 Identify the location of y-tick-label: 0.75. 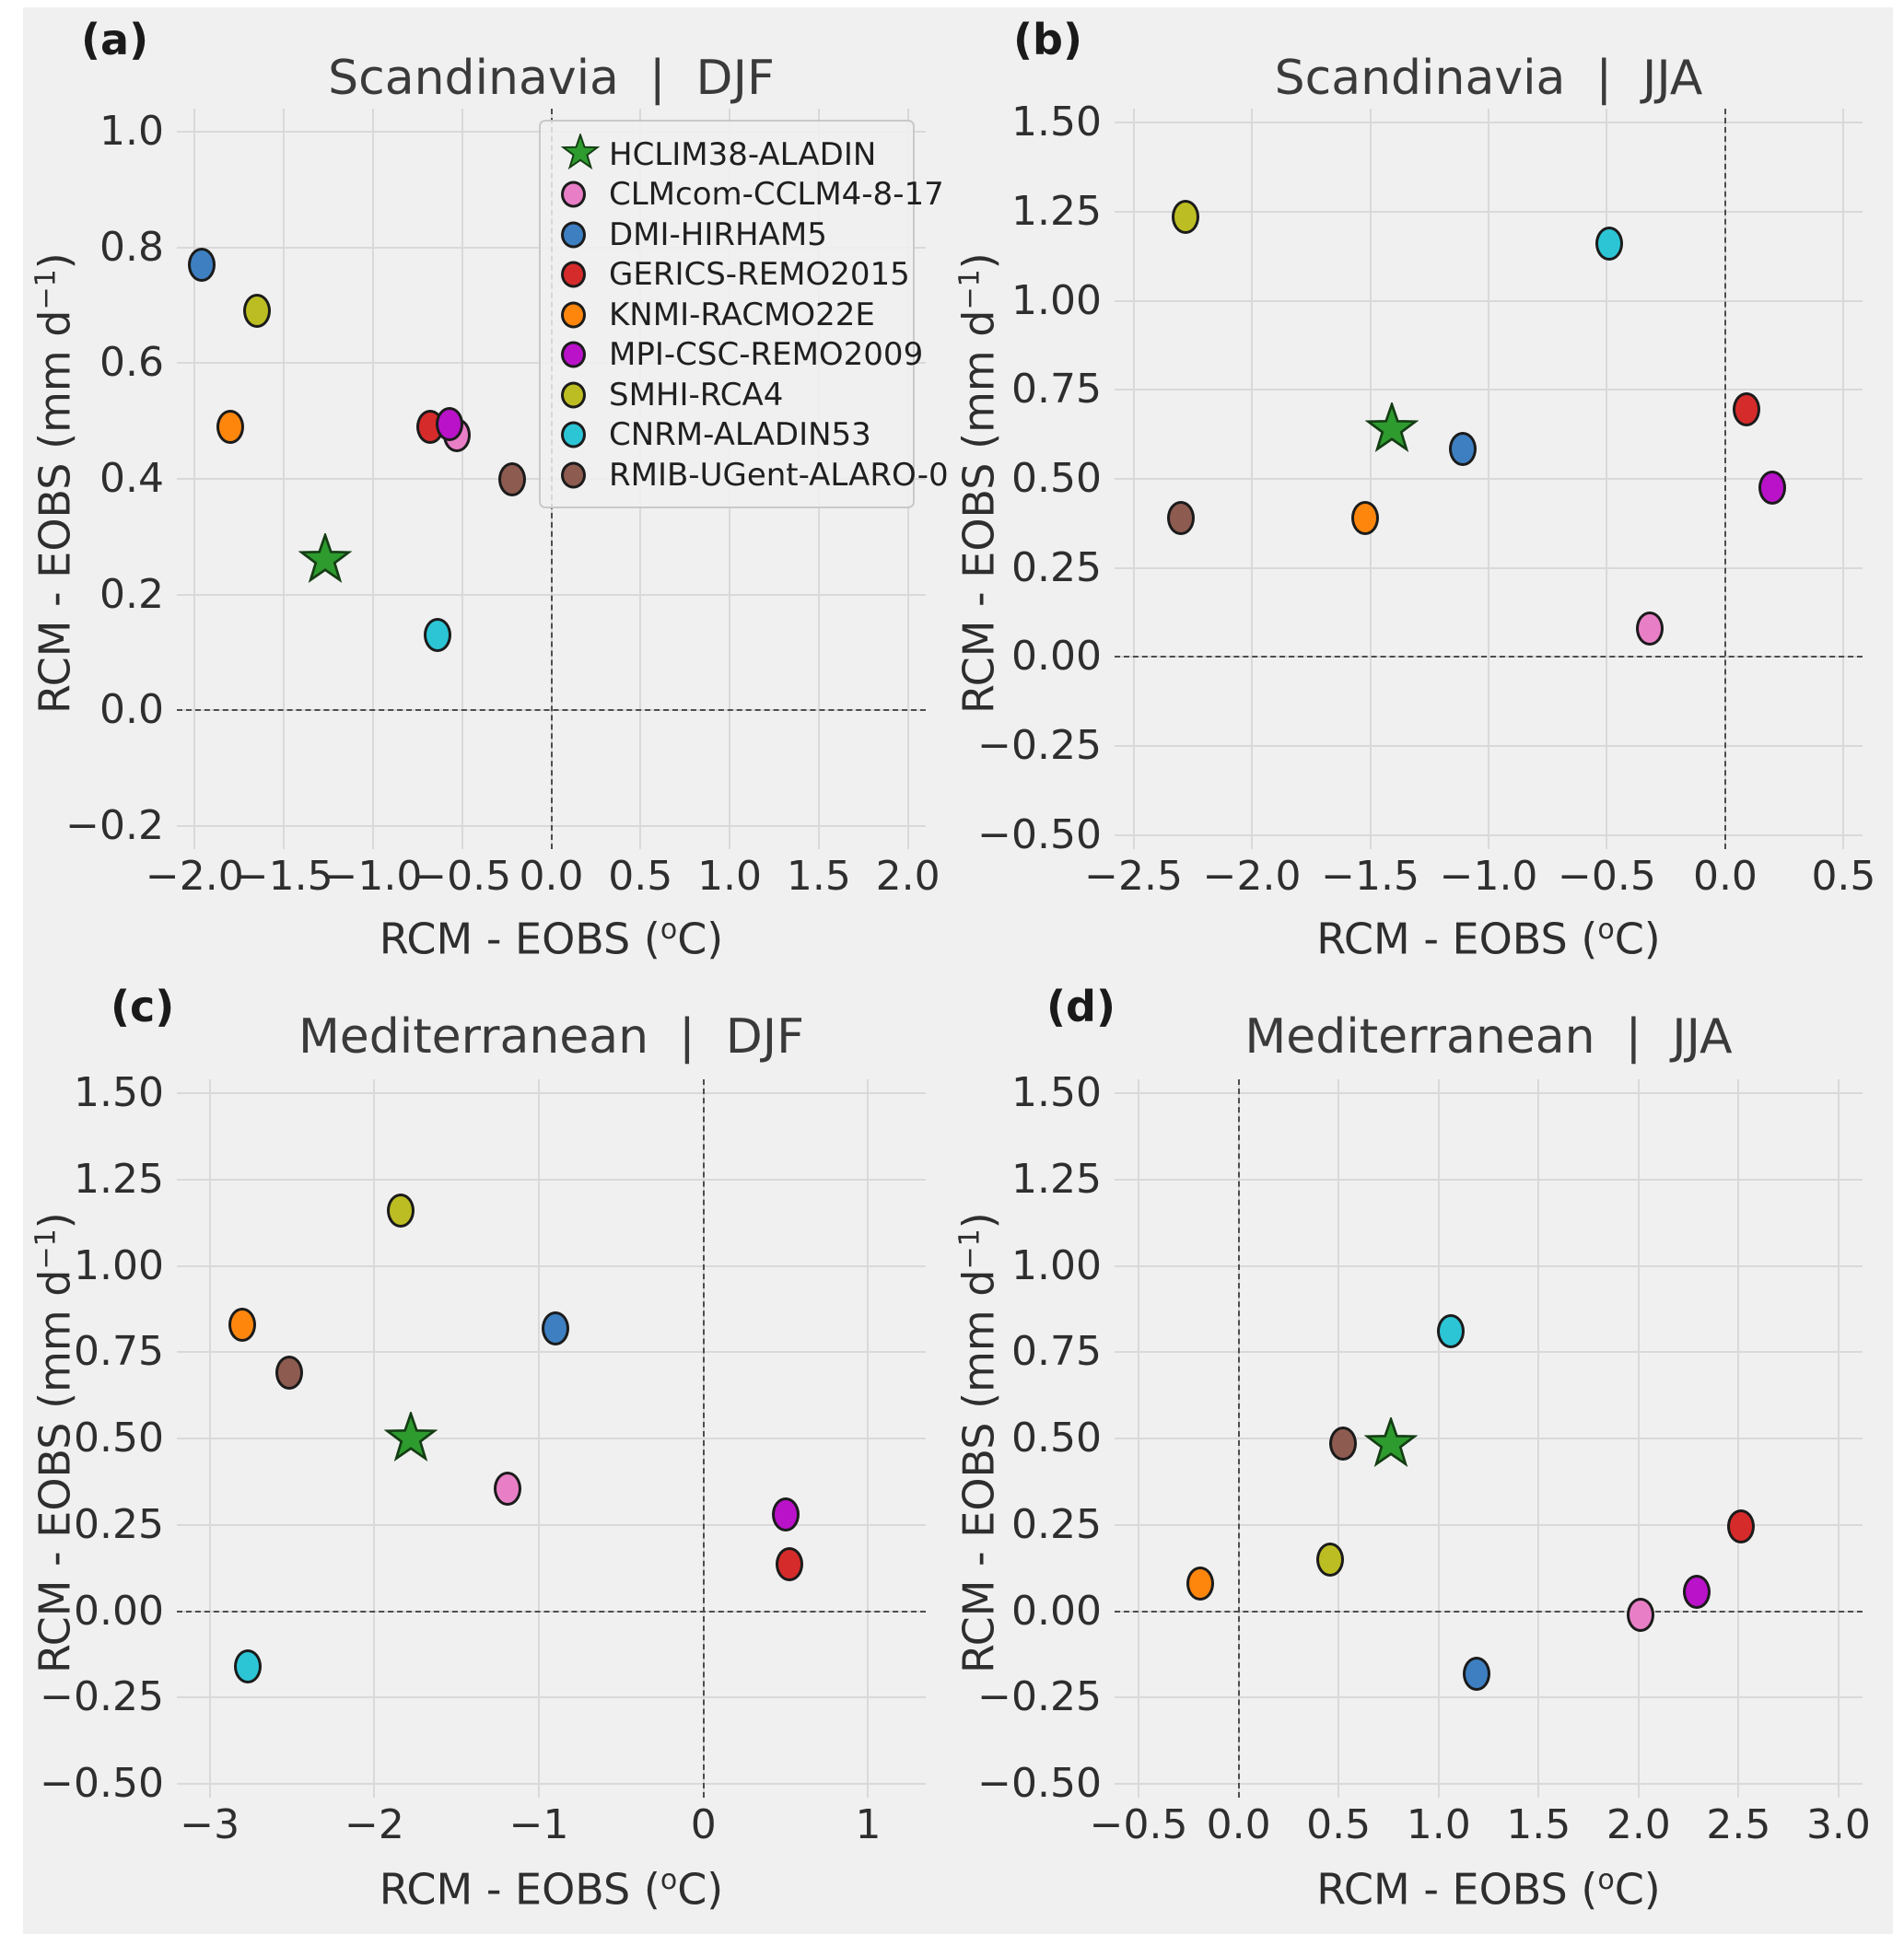
(1056, 1352).